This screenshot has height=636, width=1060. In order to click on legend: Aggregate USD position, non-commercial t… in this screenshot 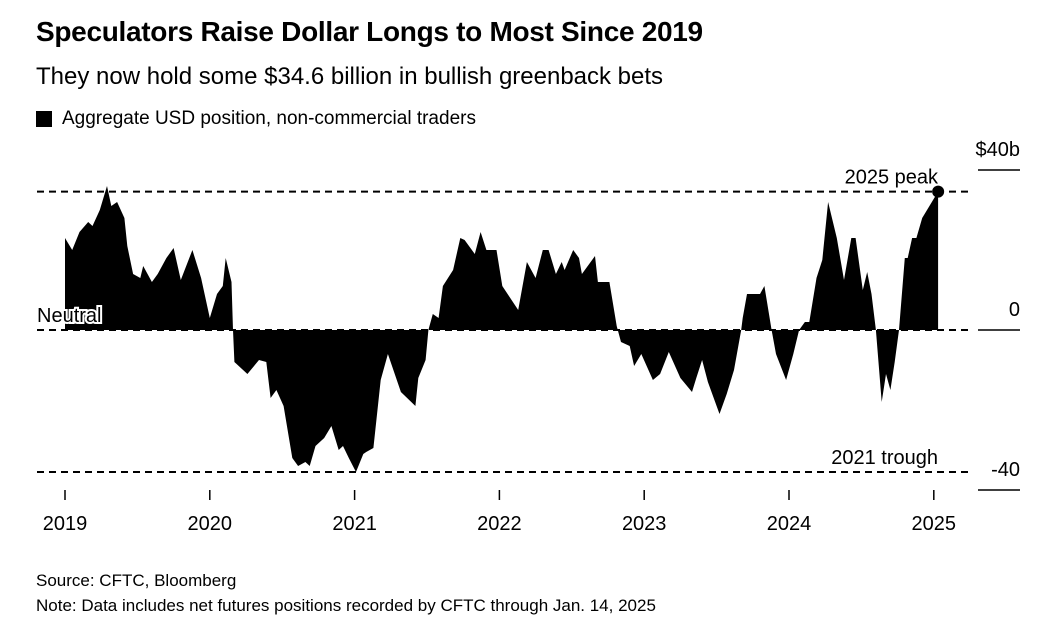, I will do `click(256, 119)`.